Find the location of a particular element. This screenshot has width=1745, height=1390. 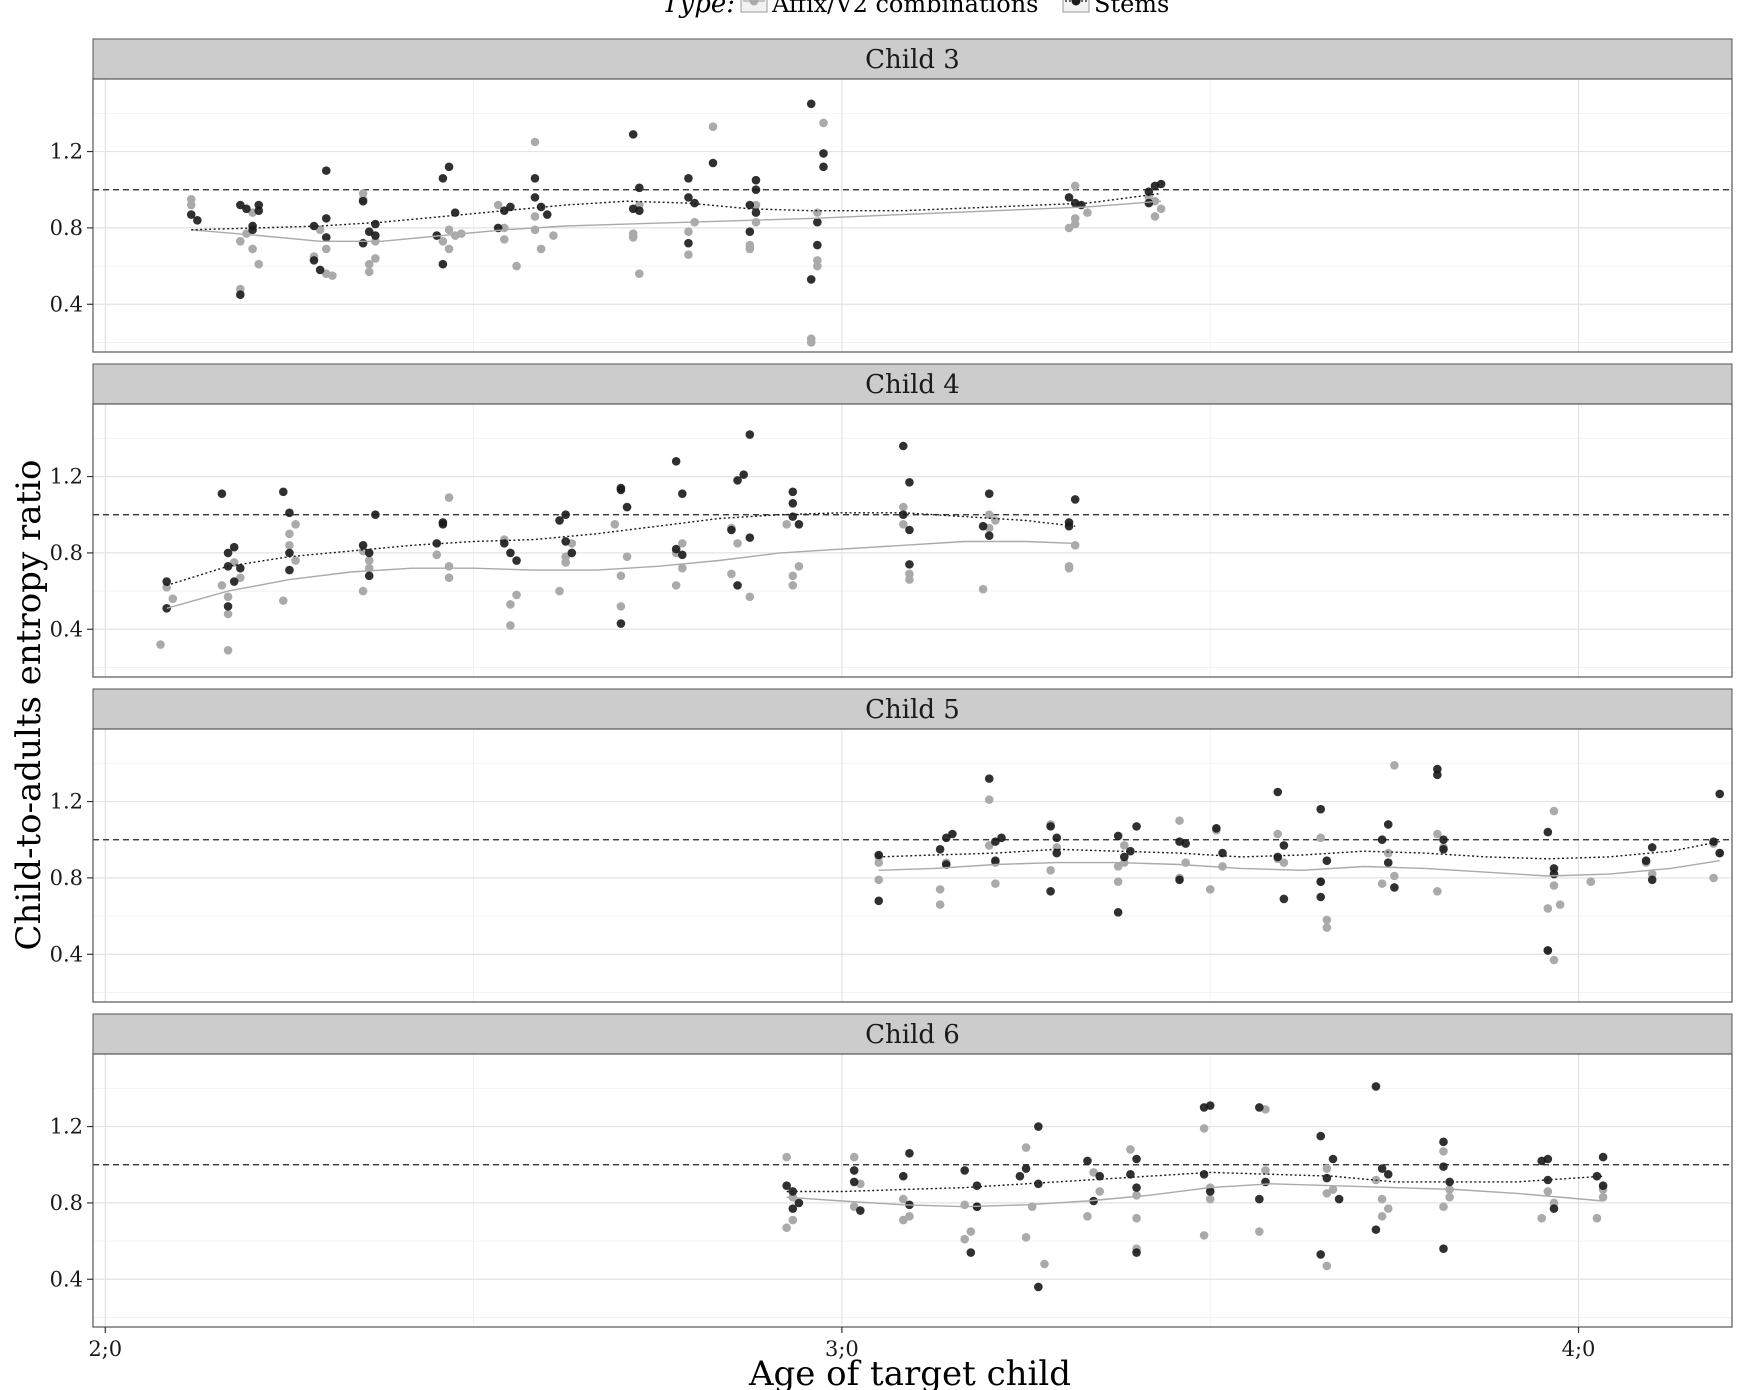

y-tick-label: 1.2 is located at coordinates (66, 802).